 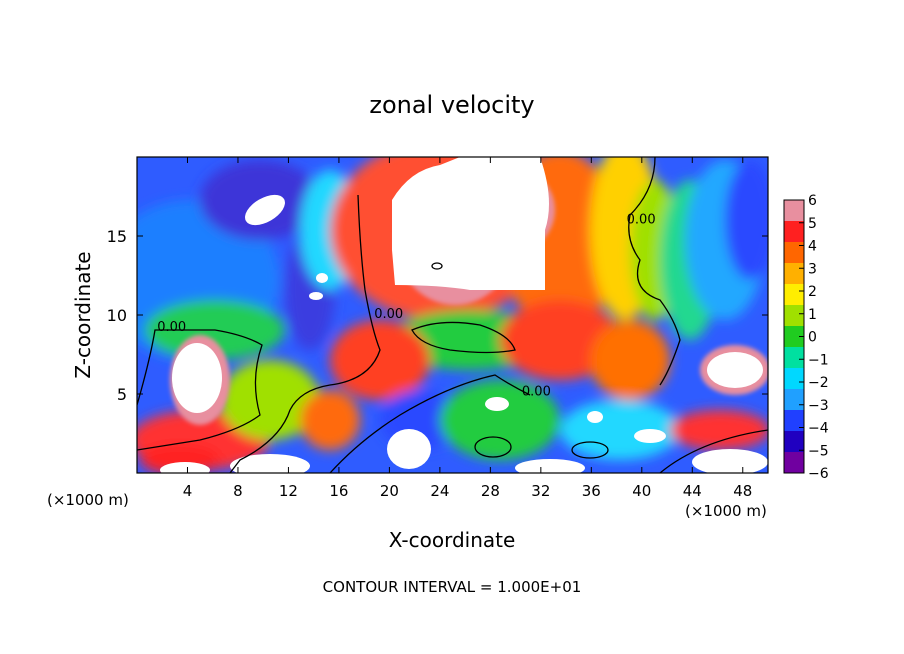 I want to click on x-axis-unit-left: (×1000 m), so click(x=88, y=500).